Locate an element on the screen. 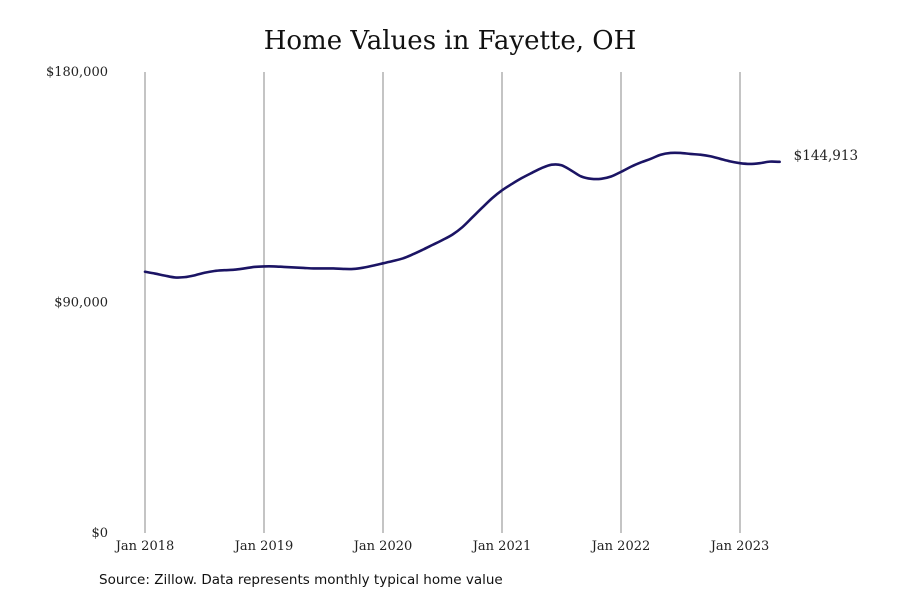  y-tick-label: $180,000 is located at coordinates (77, 72).